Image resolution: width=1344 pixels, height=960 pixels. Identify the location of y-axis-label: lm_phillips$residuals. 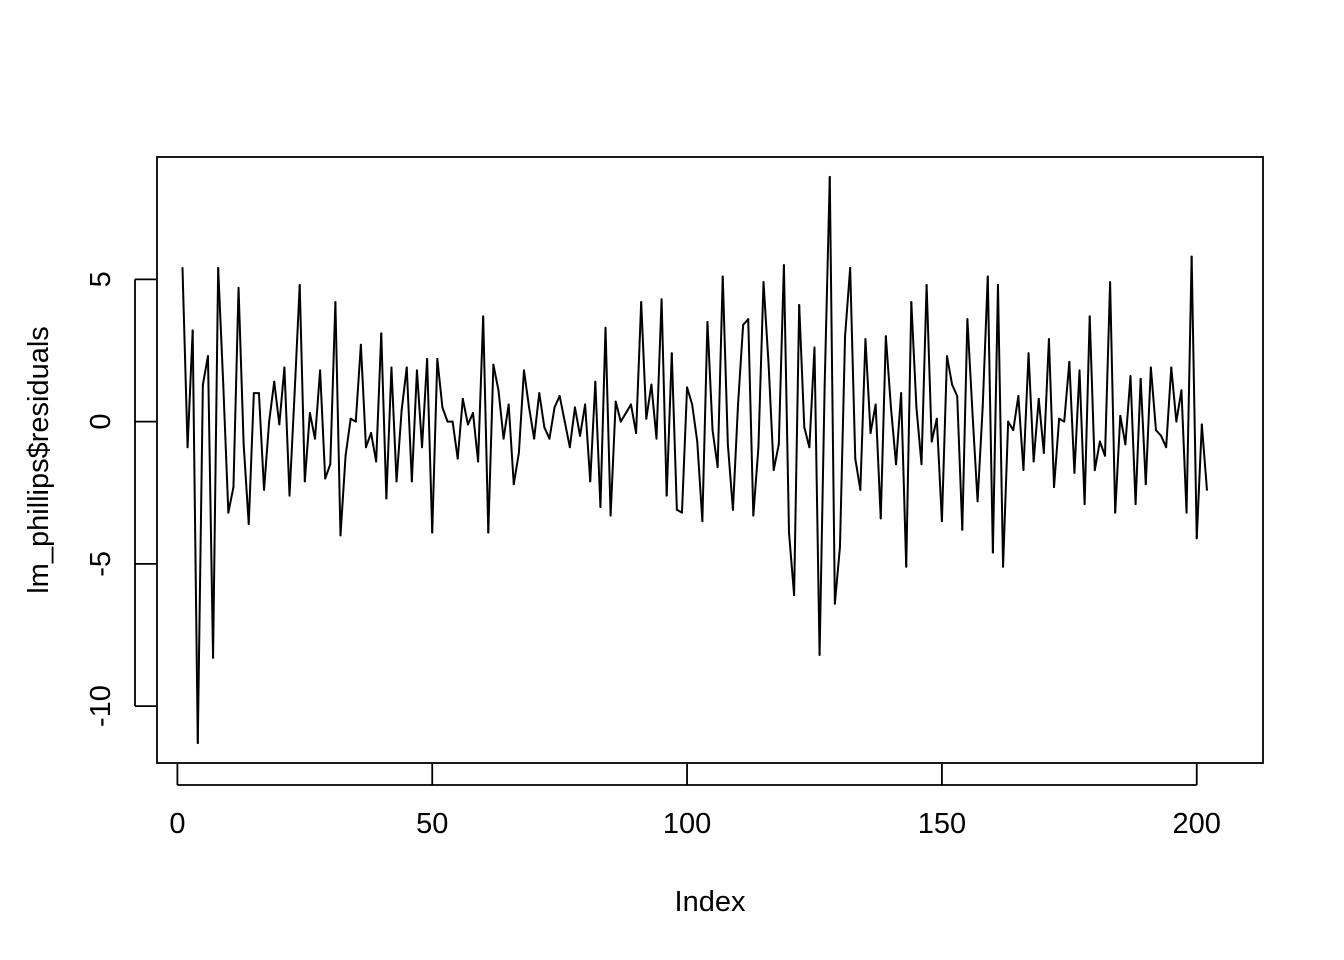
(39, 460).